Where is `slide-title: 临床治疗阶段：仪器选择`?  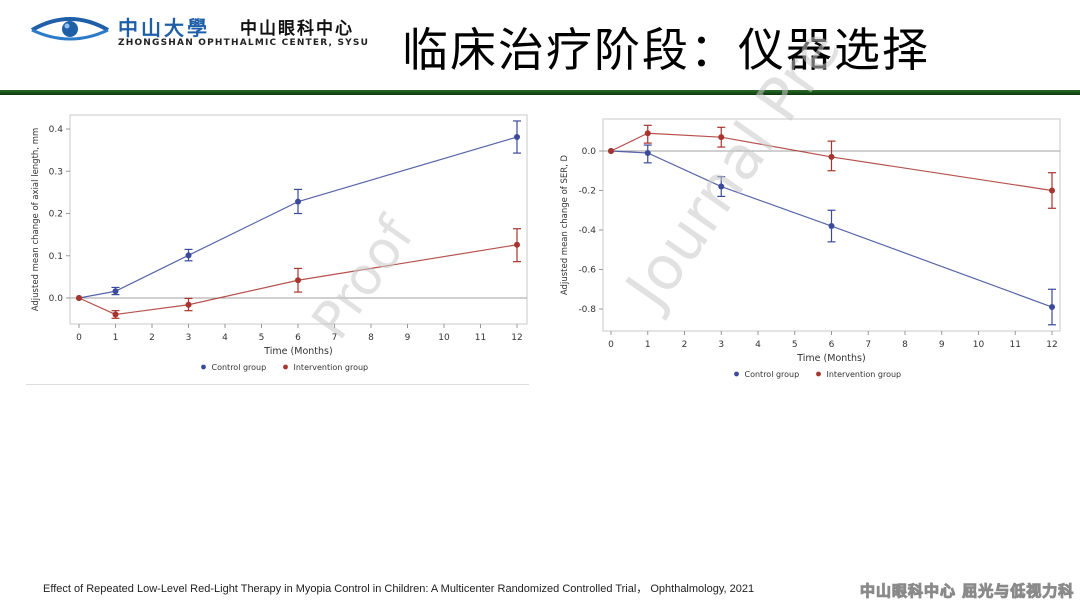 slide-title: 临床治疗阶段：仪器选择 is located at coordinates (666, 50).